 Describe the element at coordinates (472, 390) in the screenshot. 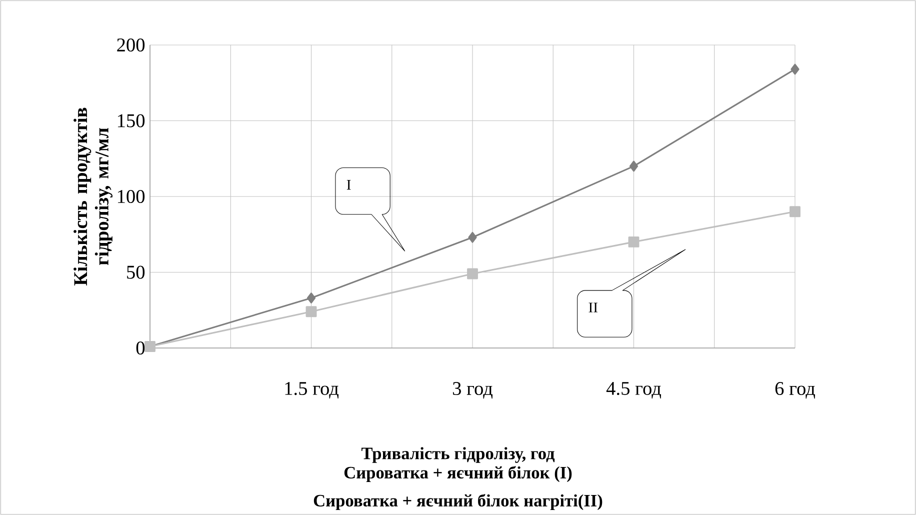

I see `x-tick-label: 3 год` at that location.